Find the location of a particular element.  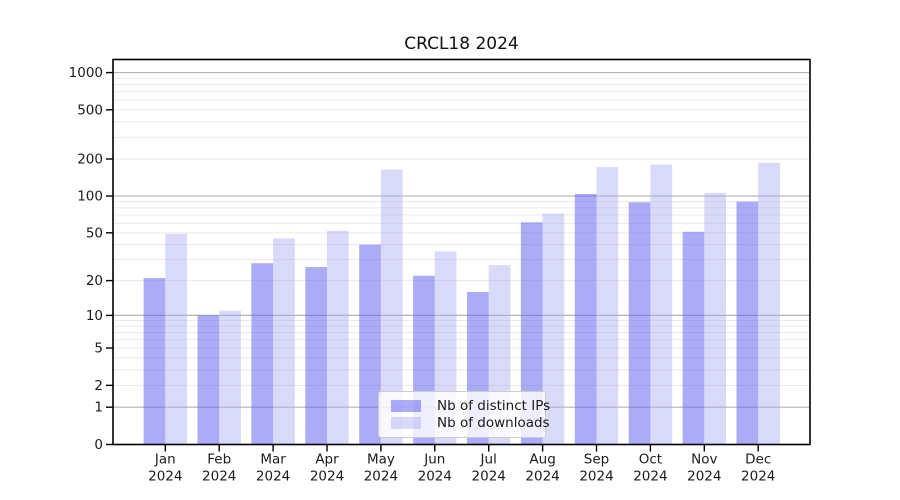

bar-distinct-ips-oct is located at coordinates (639, 323).